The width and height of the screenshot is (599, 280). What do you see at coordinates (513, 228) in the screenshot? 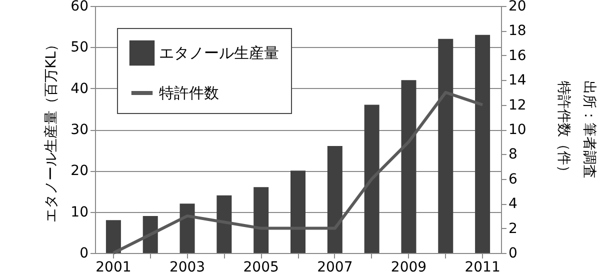
I see `y2-tick-label: 2` at bounding box center [513, 228].